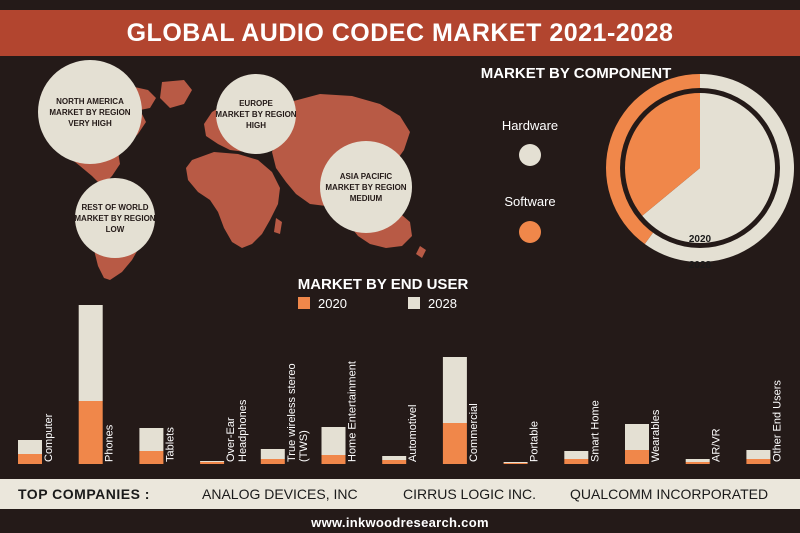 This screenshot has width=800, height=533. I want to click on region-text: LOW, so click(115, 229).